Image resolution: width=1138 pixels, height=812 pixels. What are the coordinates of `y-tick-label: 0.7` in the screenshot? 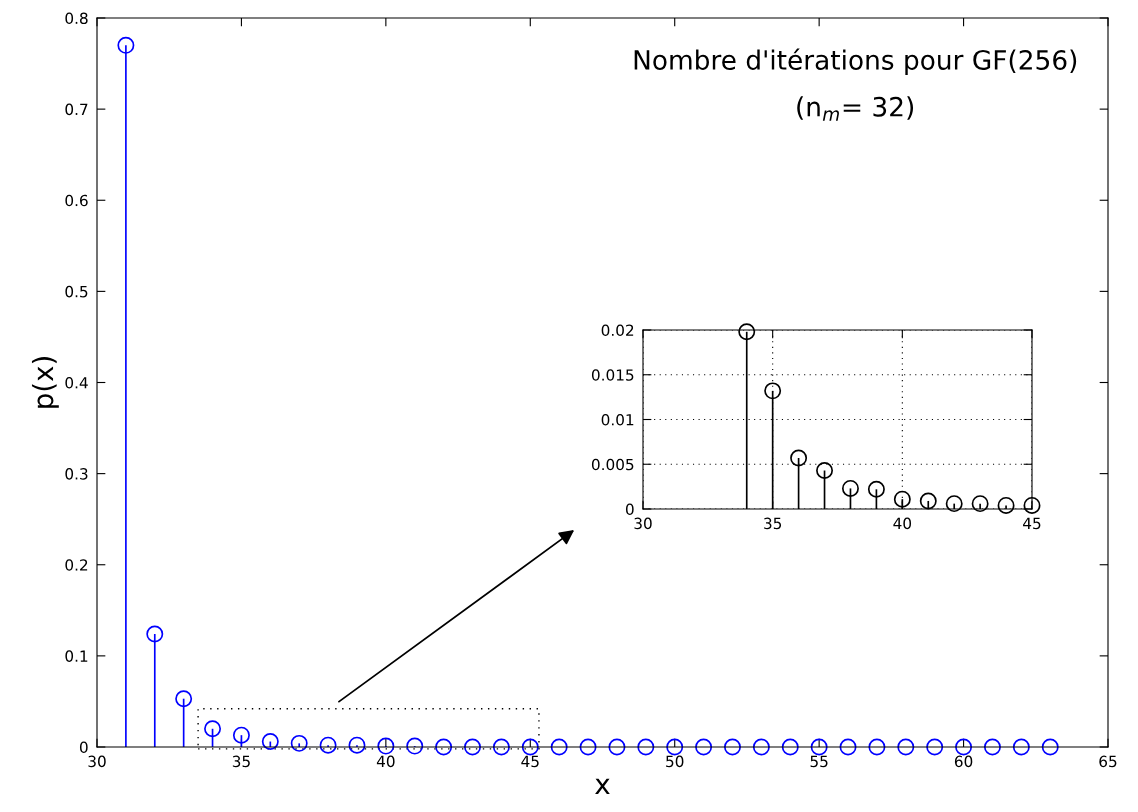 It's located at (76, 109).